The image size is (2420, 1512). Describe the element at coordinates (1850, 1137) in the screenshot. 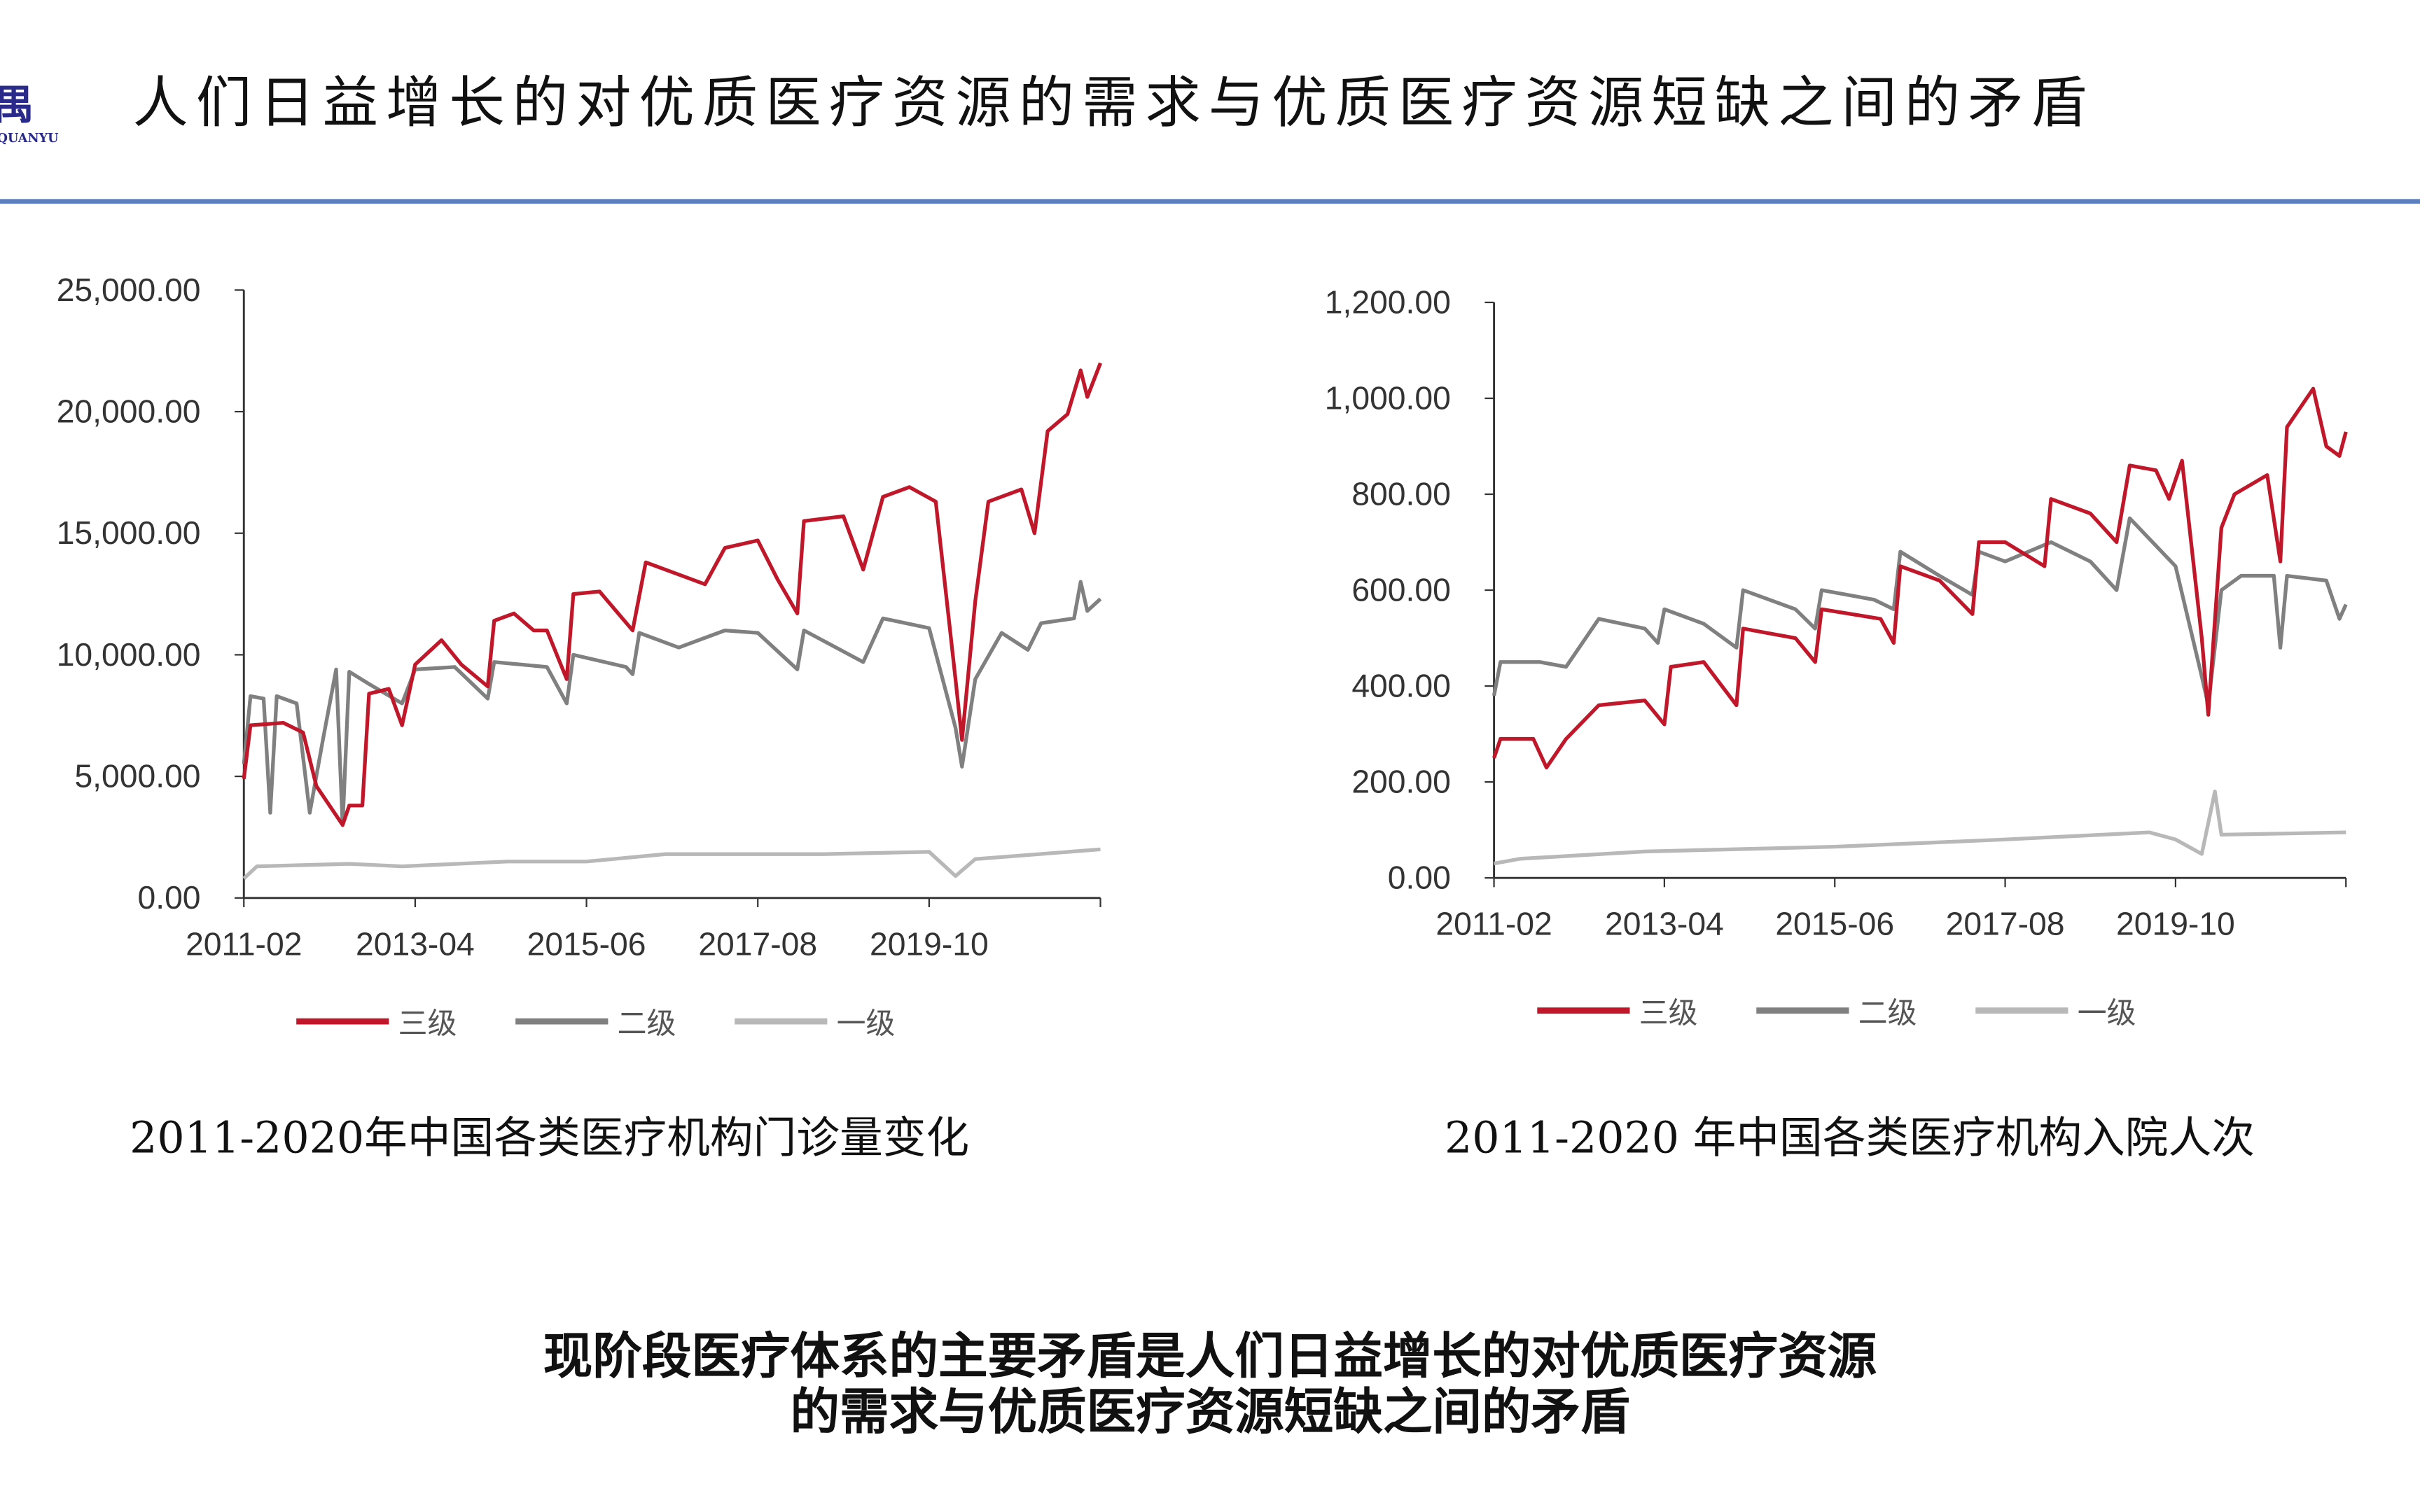

I see `right-chart-caption: 2011-2020 年中国各类医疗机构入院人次` at that location.